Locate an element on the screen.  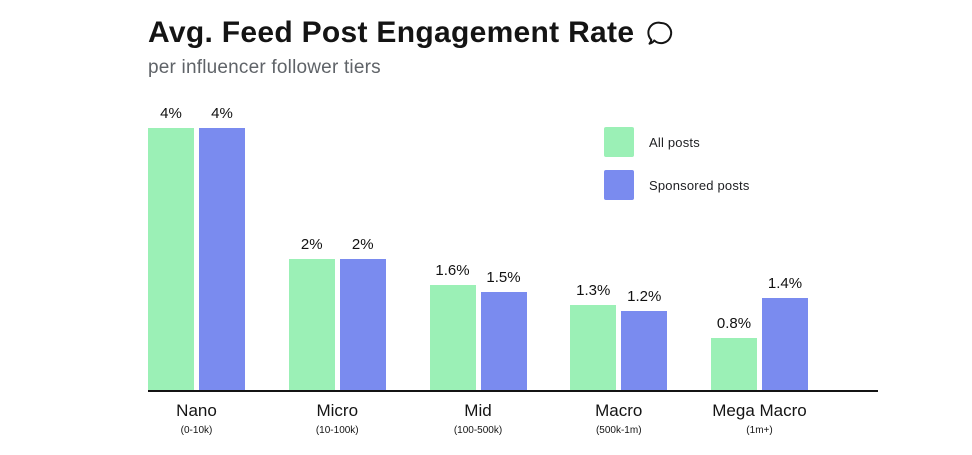
chart-title: Avg. Feed Post Engagement Rate is located at coordinates (391, 32).